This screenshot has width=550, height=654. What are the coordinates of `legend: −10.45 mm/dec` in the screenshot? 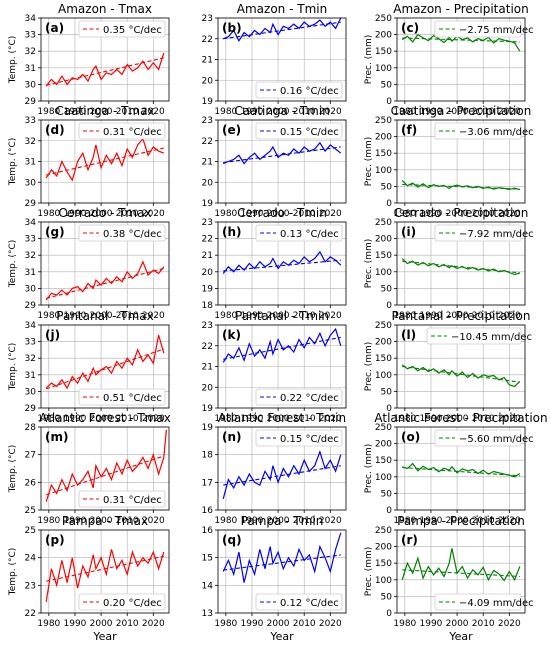 It's located at (479, 336).